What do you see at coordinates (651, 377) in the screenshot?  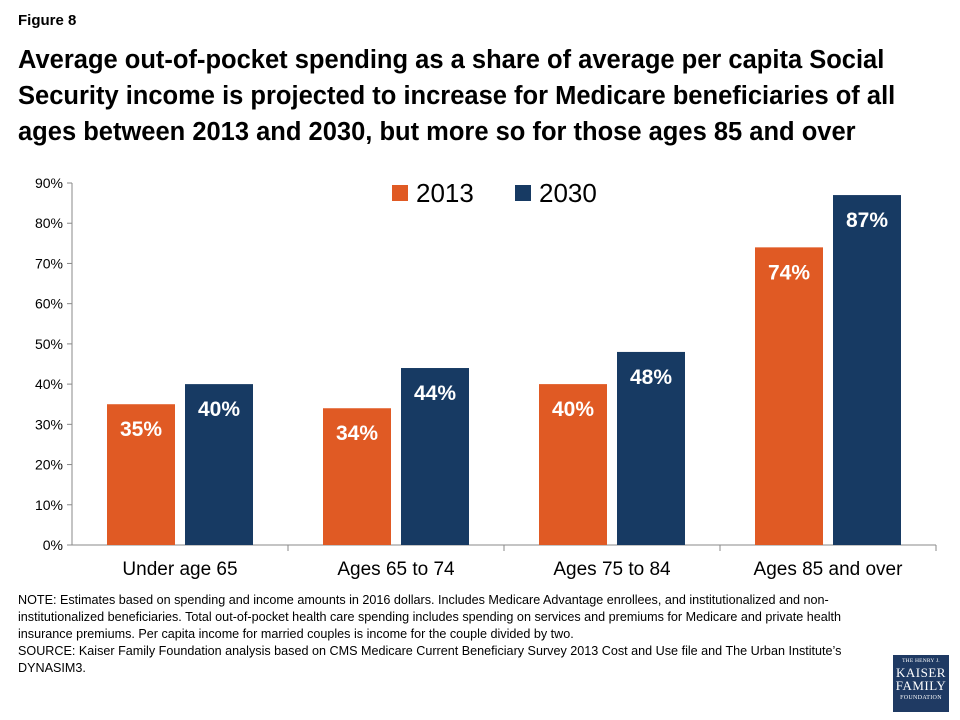 I see `bar-data-label: 48%` at bounding box center [651, 377].